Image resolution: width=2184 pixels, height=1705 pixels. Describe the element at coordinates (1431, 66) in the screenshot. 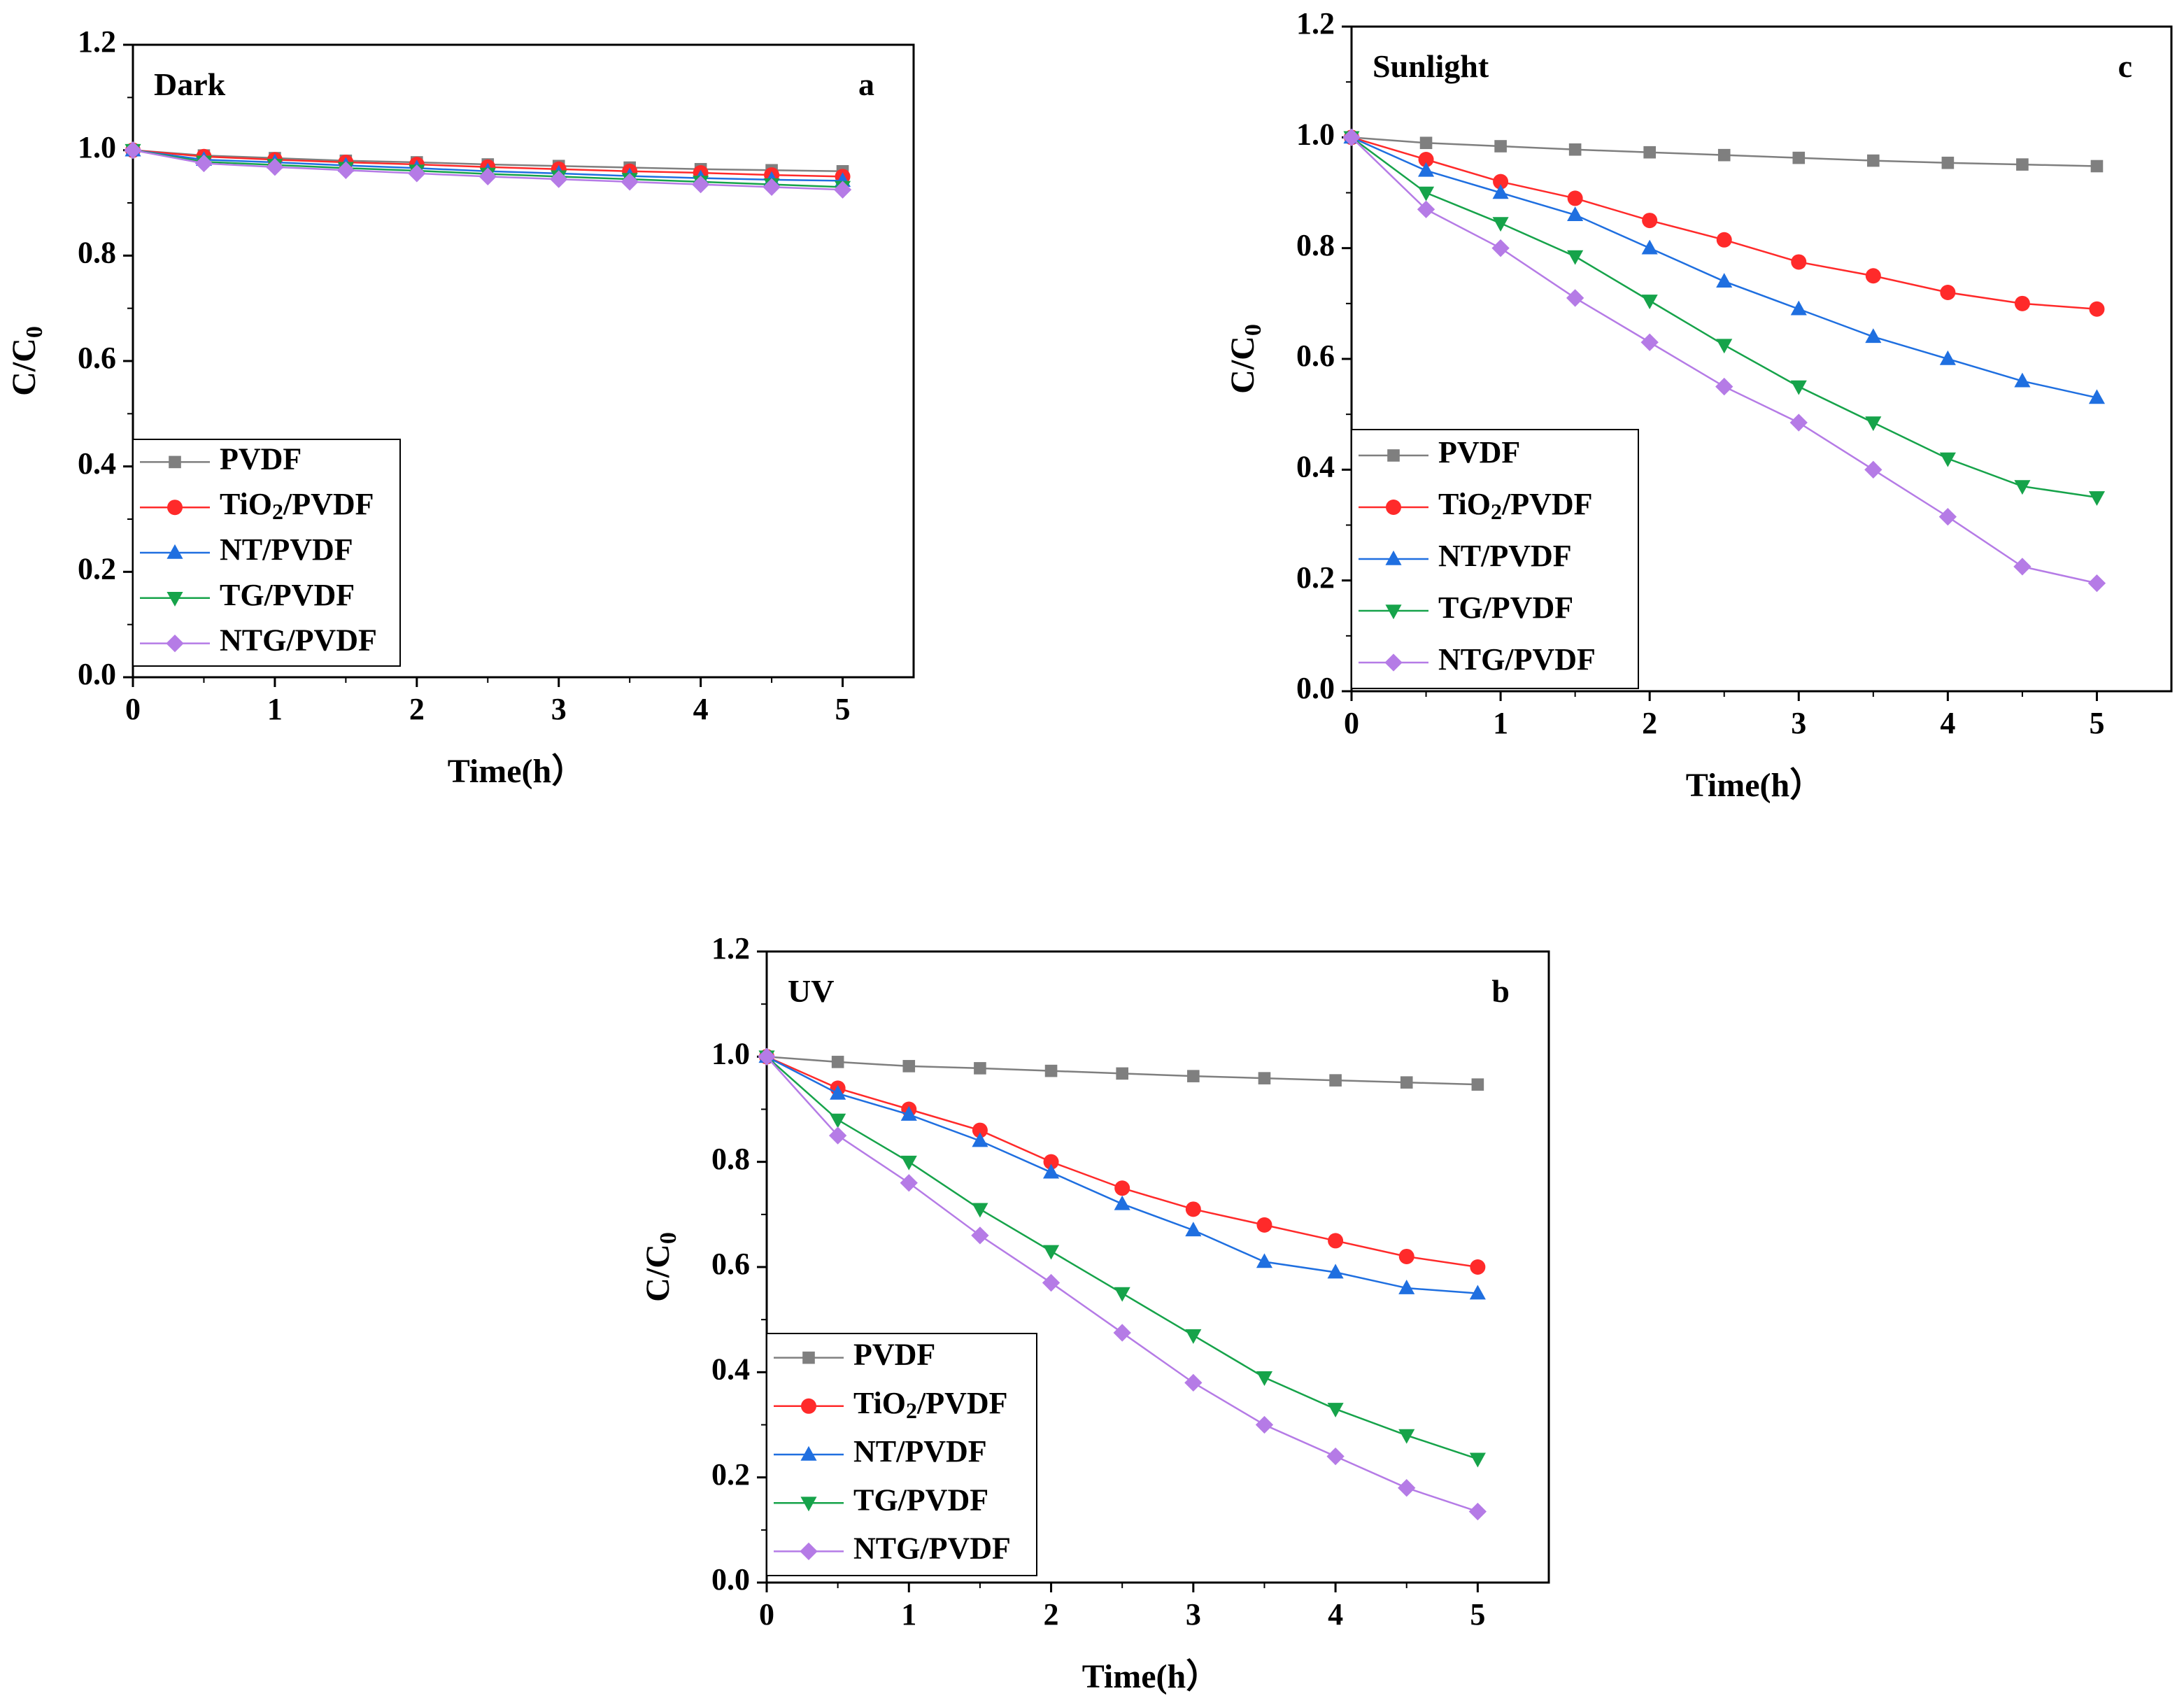

I see `panel-title: Sunlight` at that location.